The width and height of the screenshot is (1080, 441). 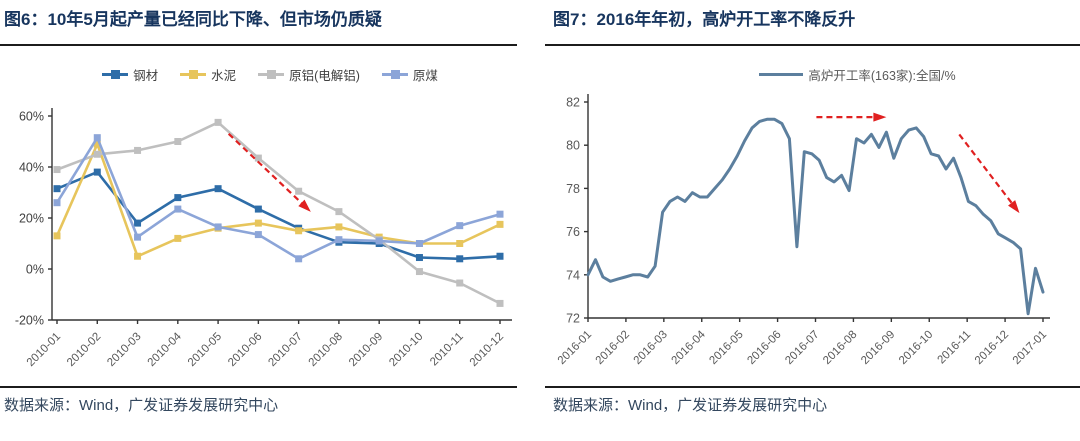 What do you see at coordinates (44, 350) in the screenshot?
I see `x-tick-label: 2010-01` at bounding box center [44, 350].